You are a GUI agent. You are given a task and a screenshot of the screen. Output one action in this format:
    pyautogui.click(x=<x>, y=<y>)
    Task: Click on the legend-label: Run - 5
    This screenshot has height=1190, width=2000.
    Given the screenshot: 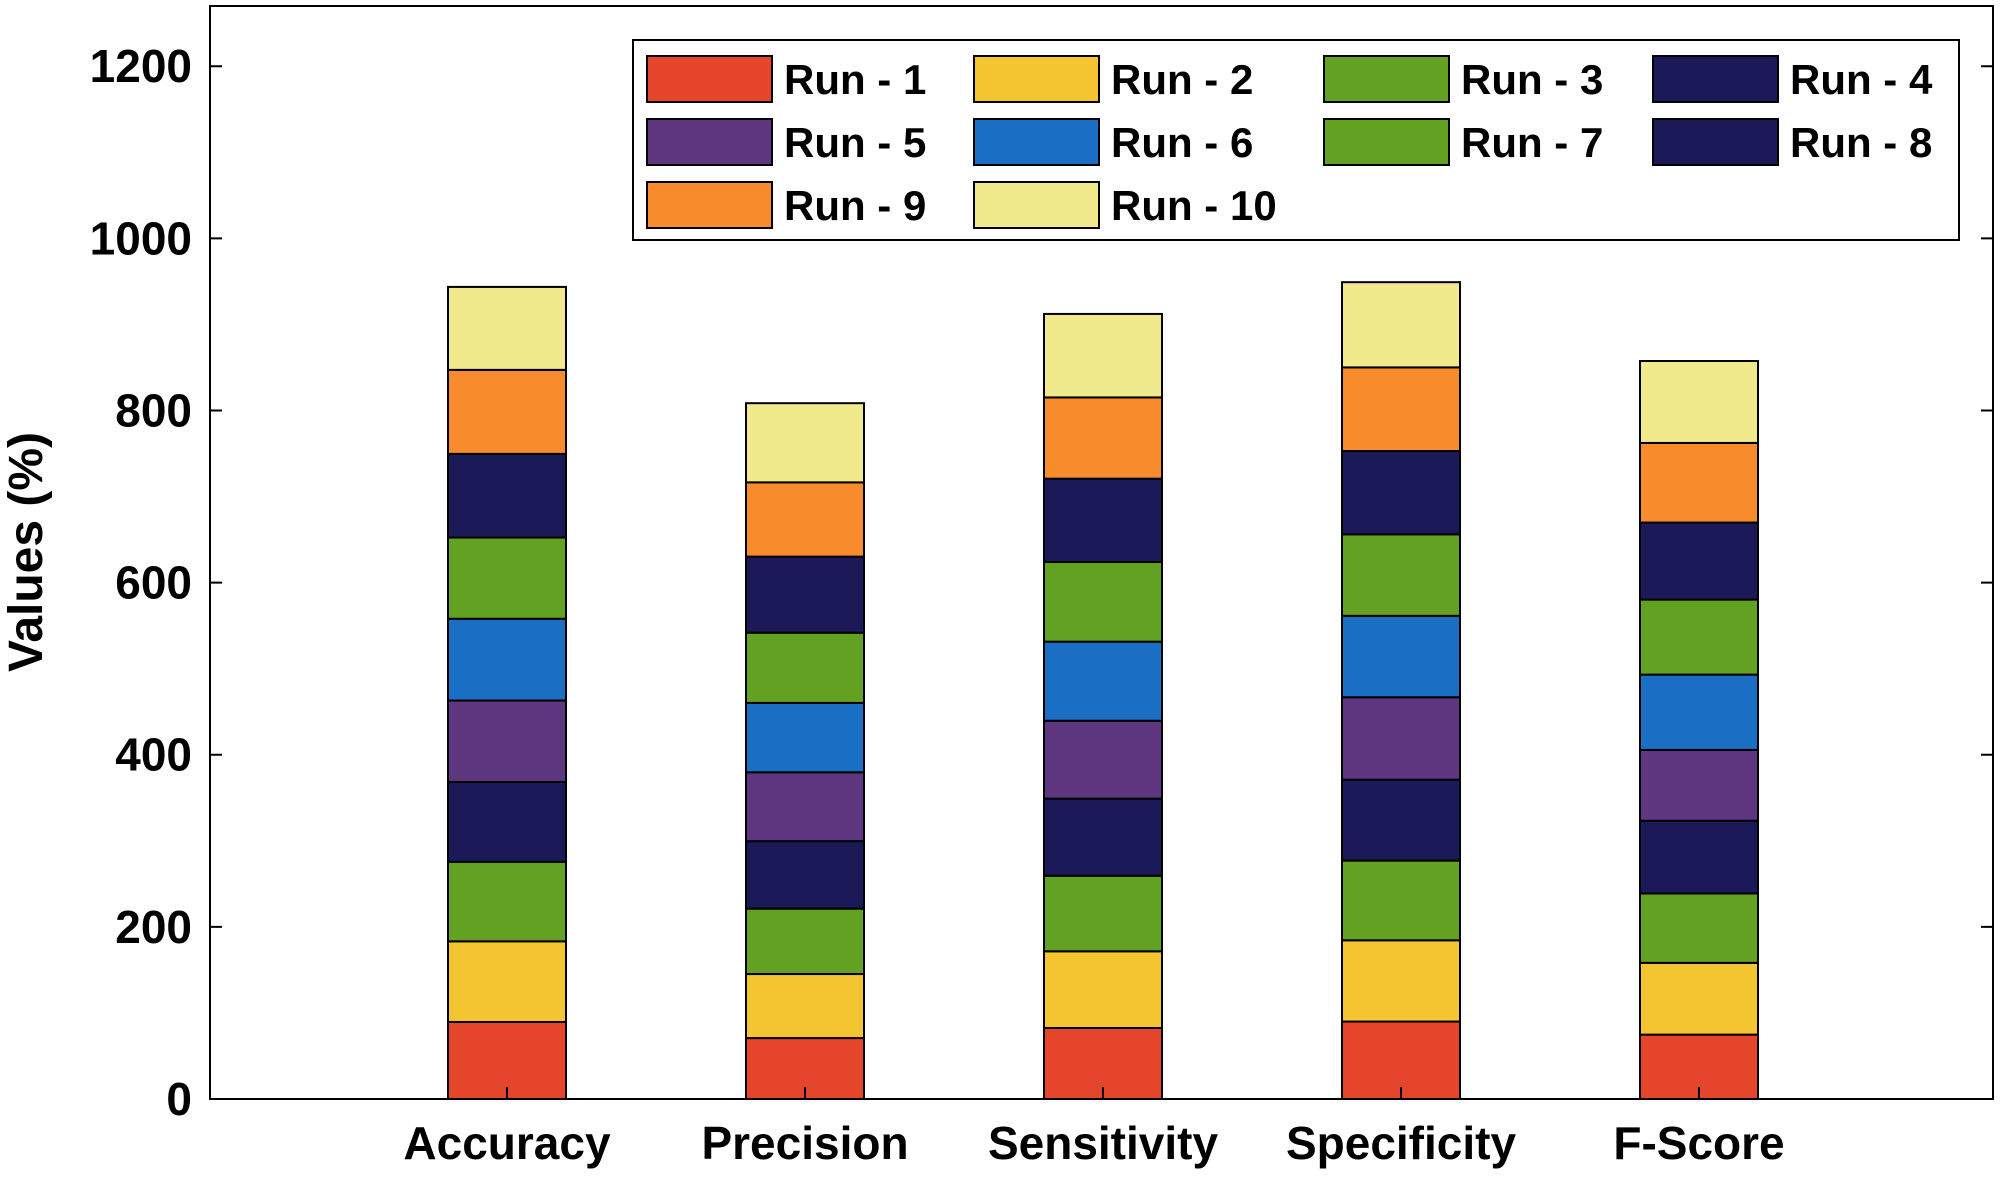 What is the action you would take?
    pyautogui.click(x=855, y=142)
    